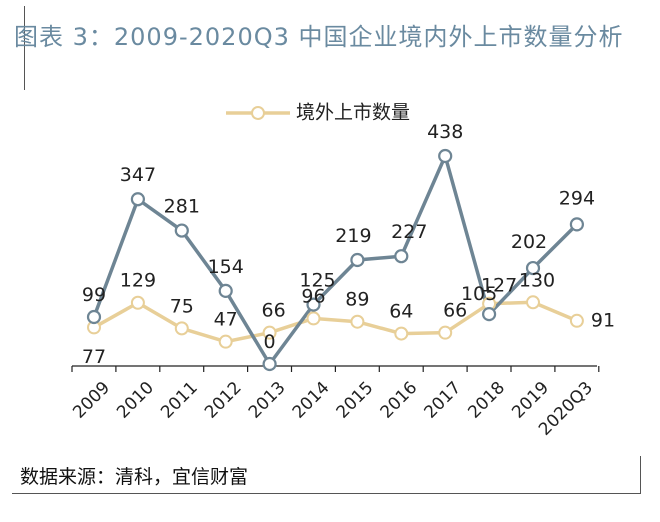  Describe the element at coordinates (445, 132) in the screenshot. I see `domestic-data-label: 438` at that location.